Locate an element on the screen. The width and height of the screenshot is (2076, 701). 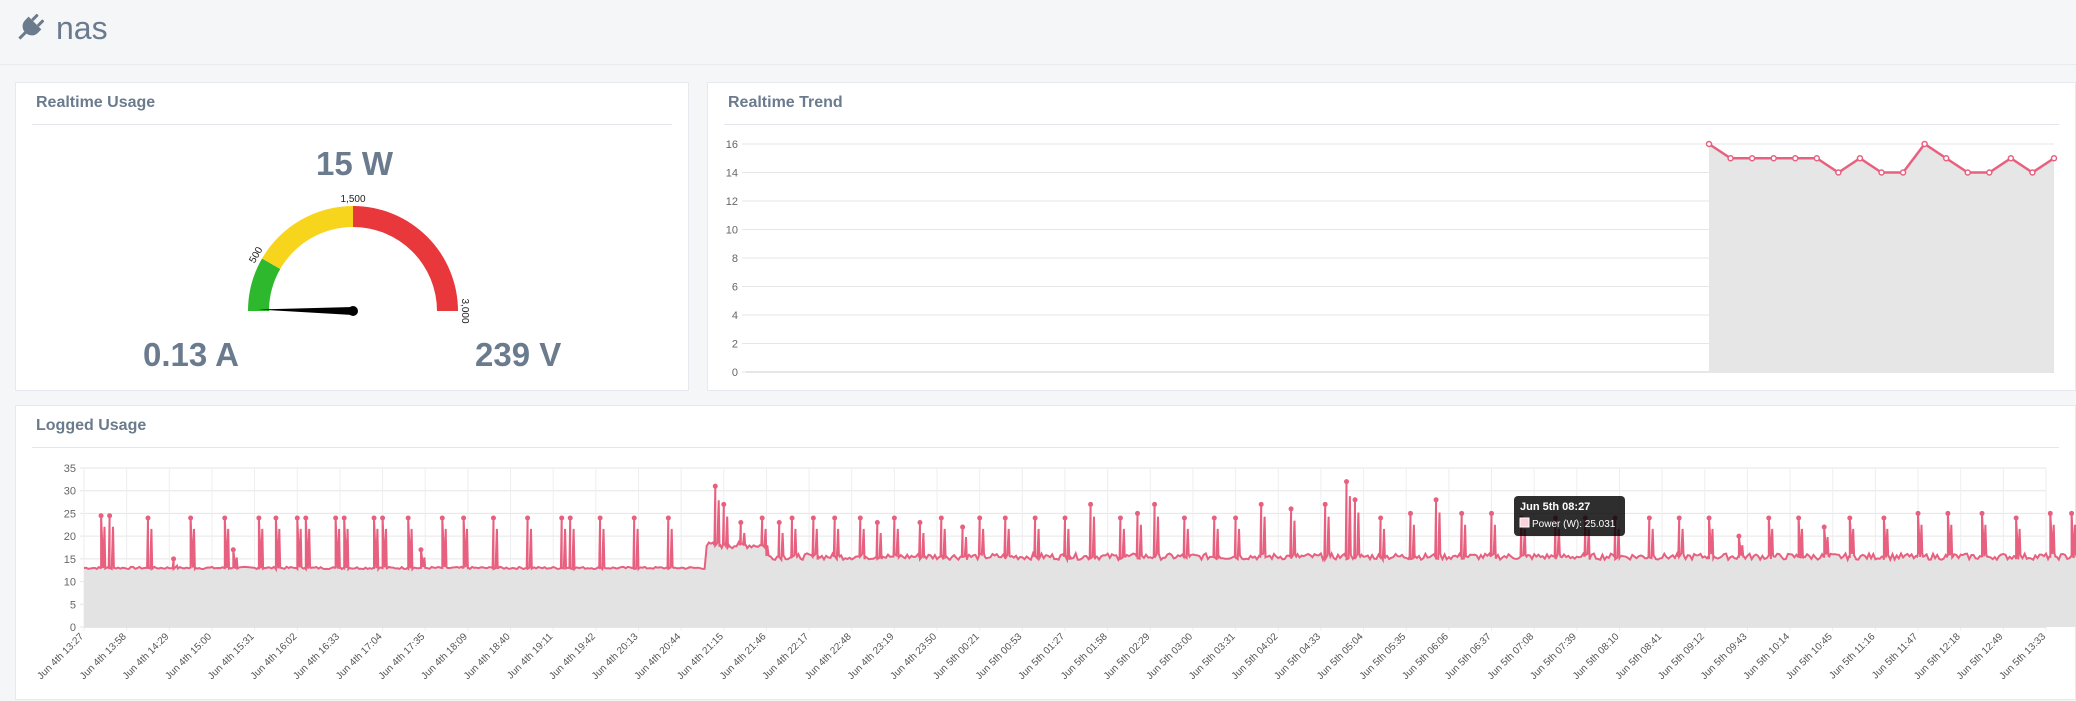
trend-y-tick: 16 is located at coordinates (732, 145).